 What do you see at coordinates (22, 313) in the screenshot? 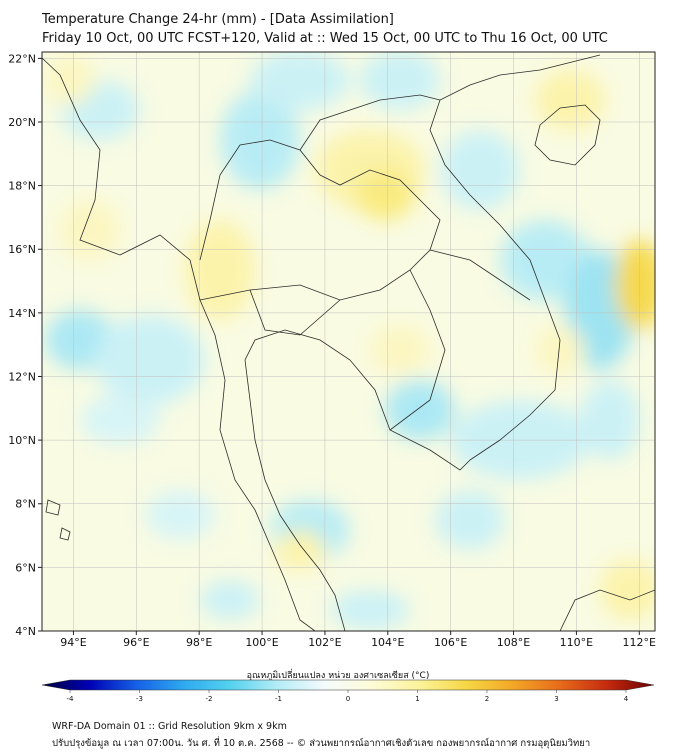
I see `lat-tick-label: 14°N` at bounding box center [22, 313].